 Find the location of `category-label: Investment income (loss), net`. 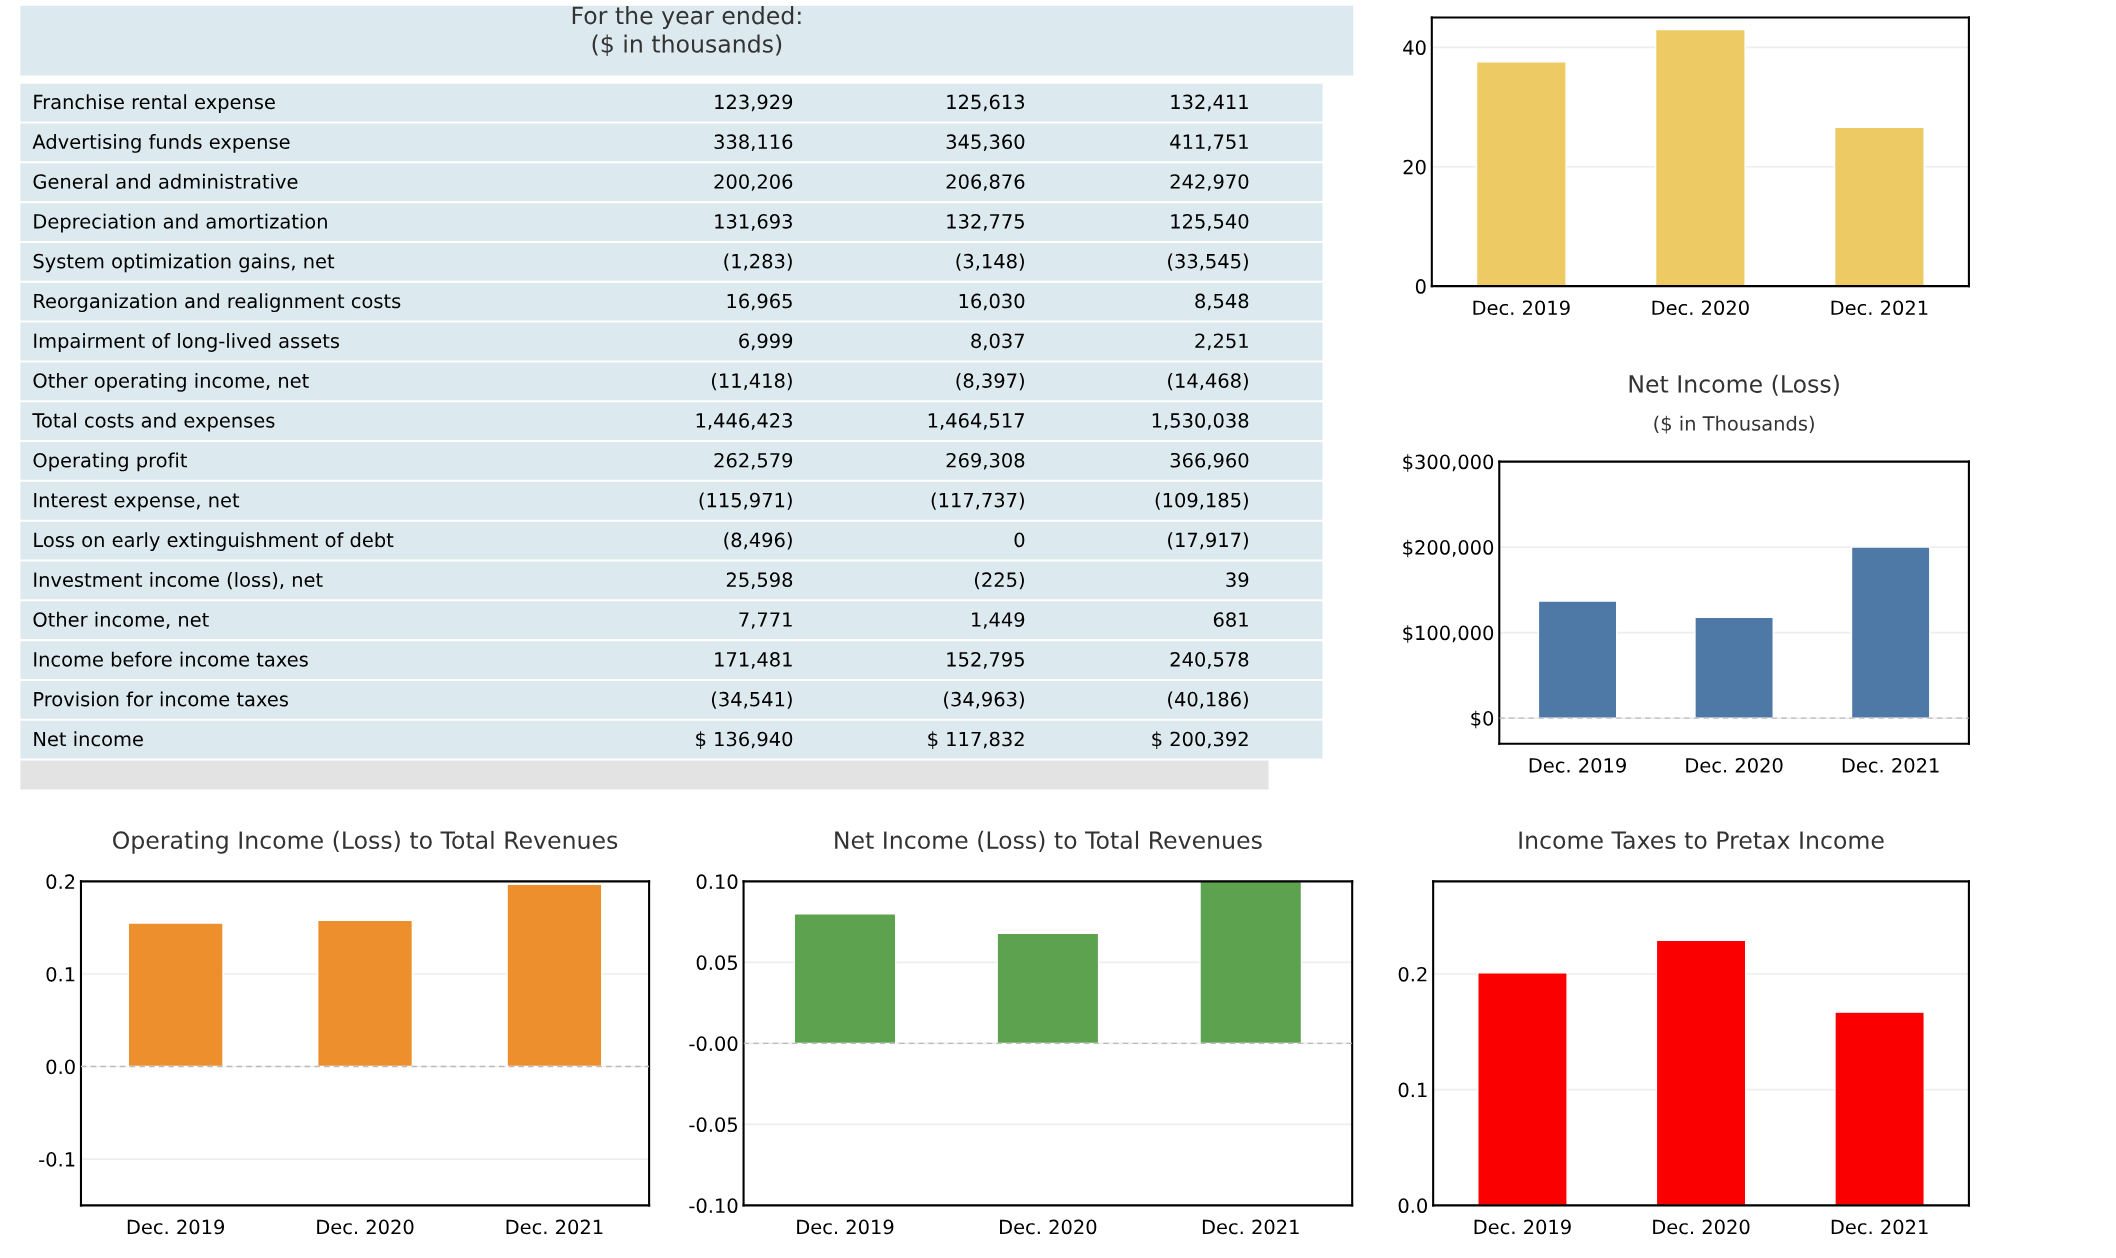

category-label: Investment income (loss), net is located at coordinates (178, 581).